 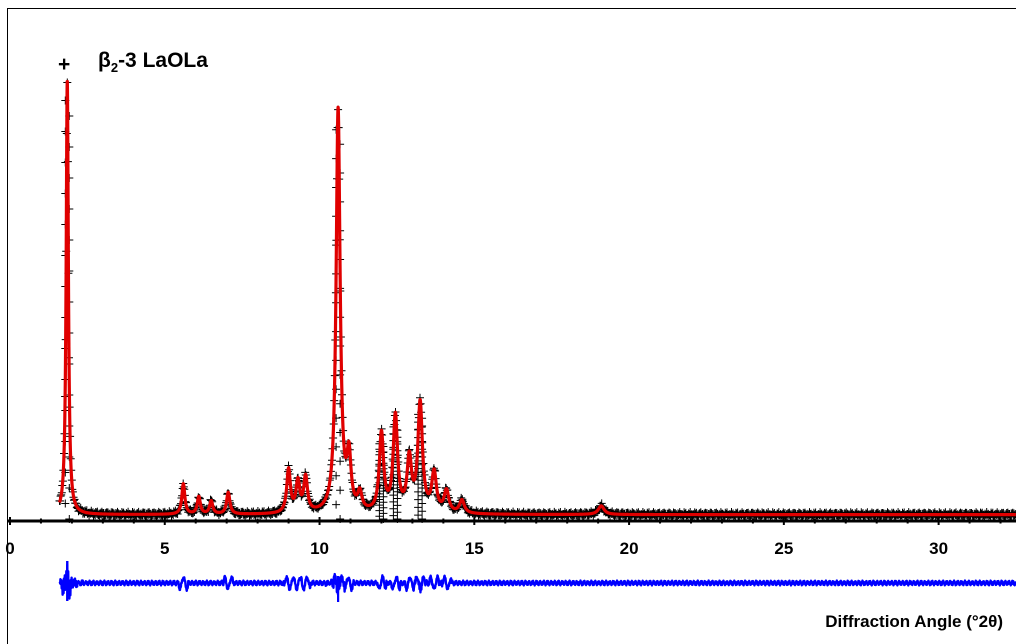 What do you see at coordinates (64, 64) in the screenshot?
I see `legend-marker: +` at bounding box center [64, 64].